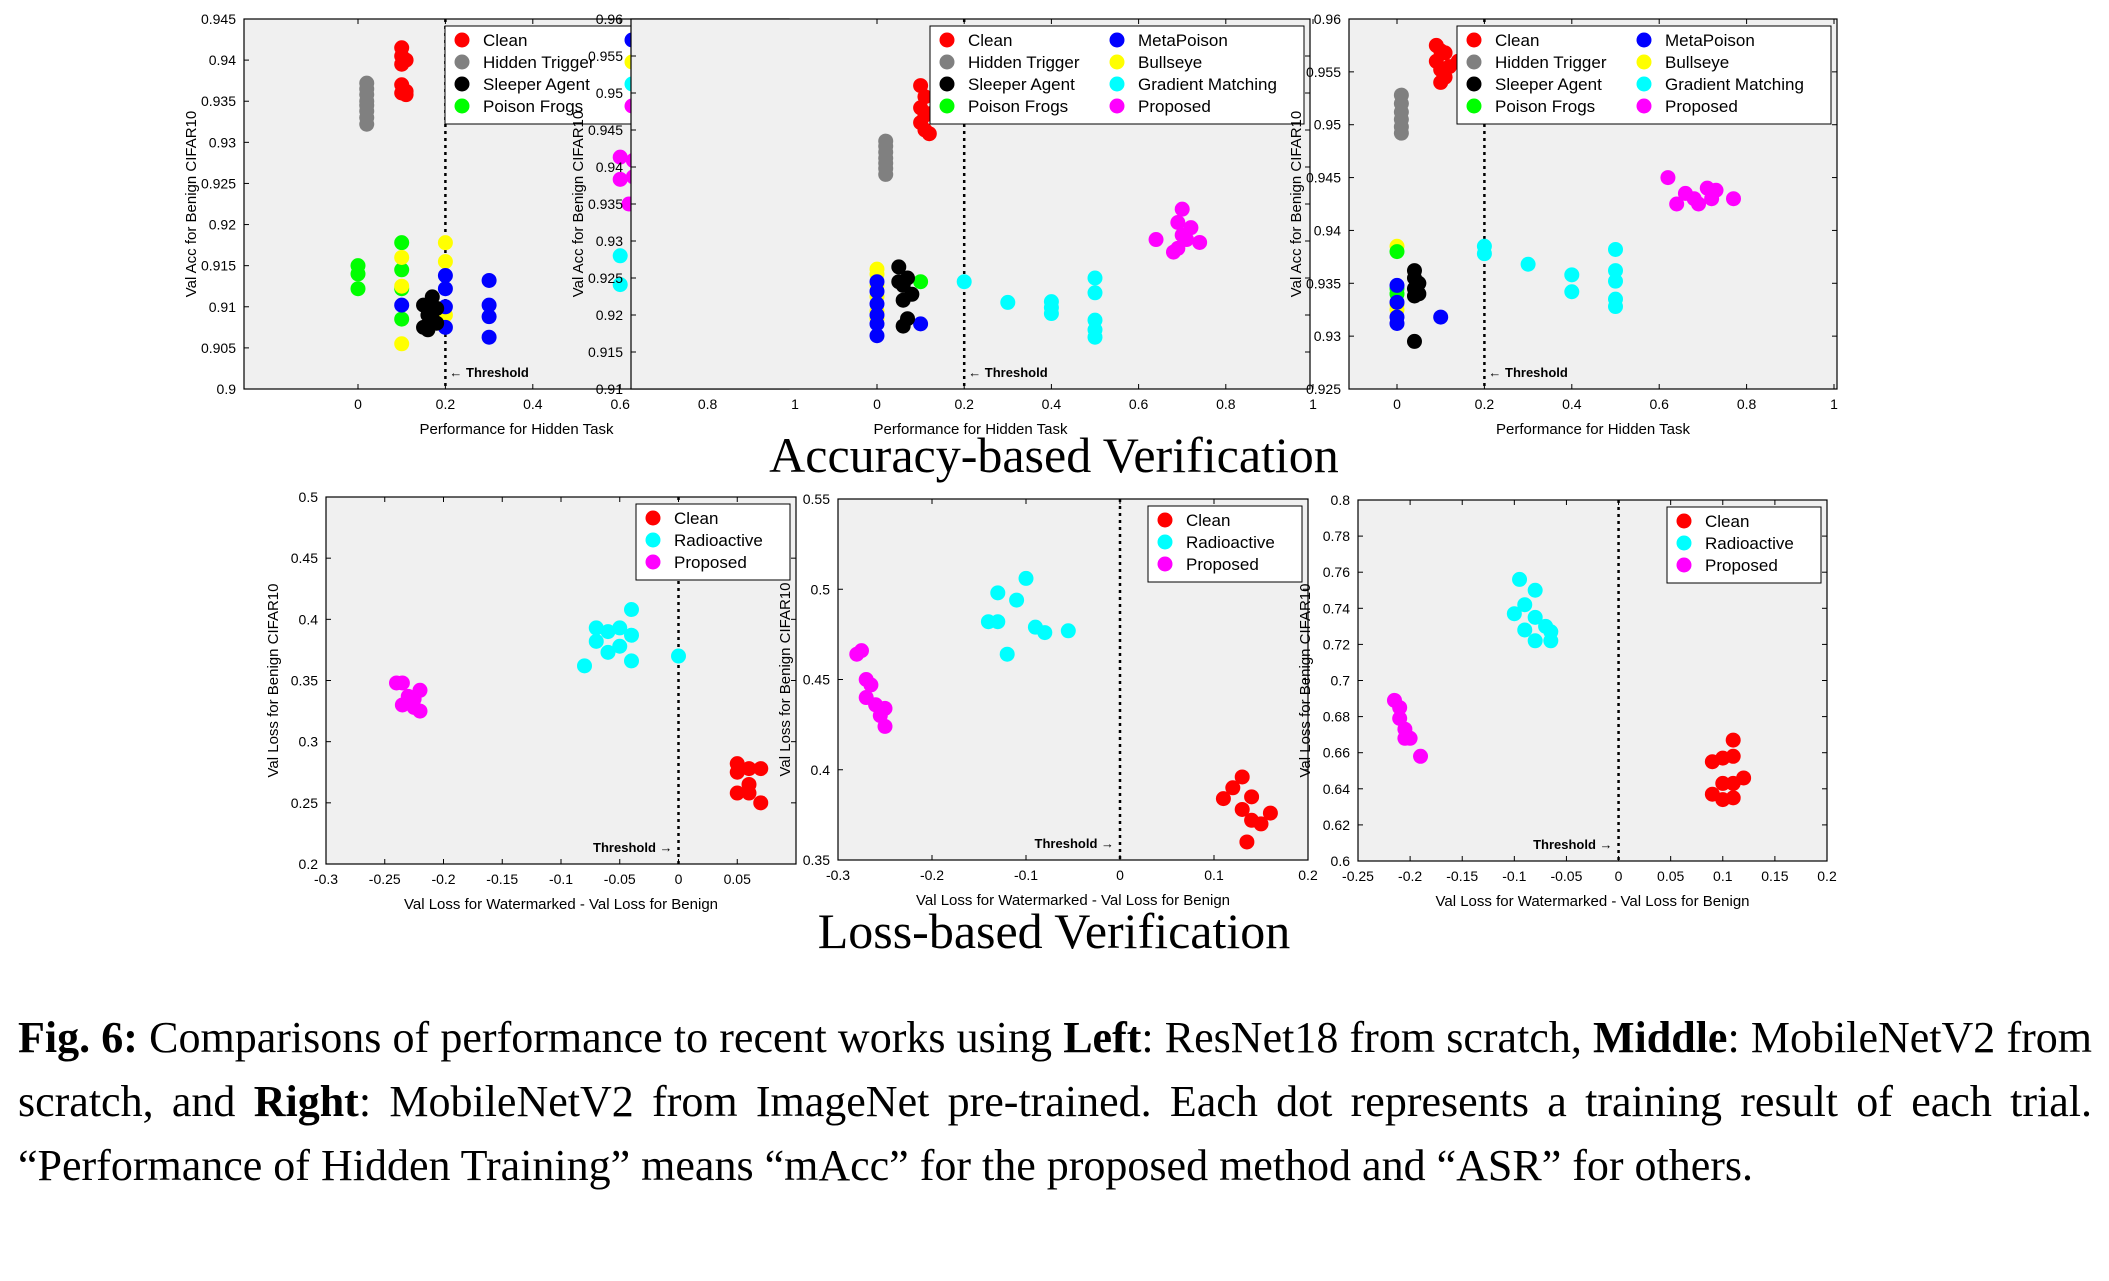 This screenshot has width=2109, height=1281. What do you see at coordinates (533, 404) in the screenshot?
I see `x-tick-label: 0.4` at bounding box center [533, 404].